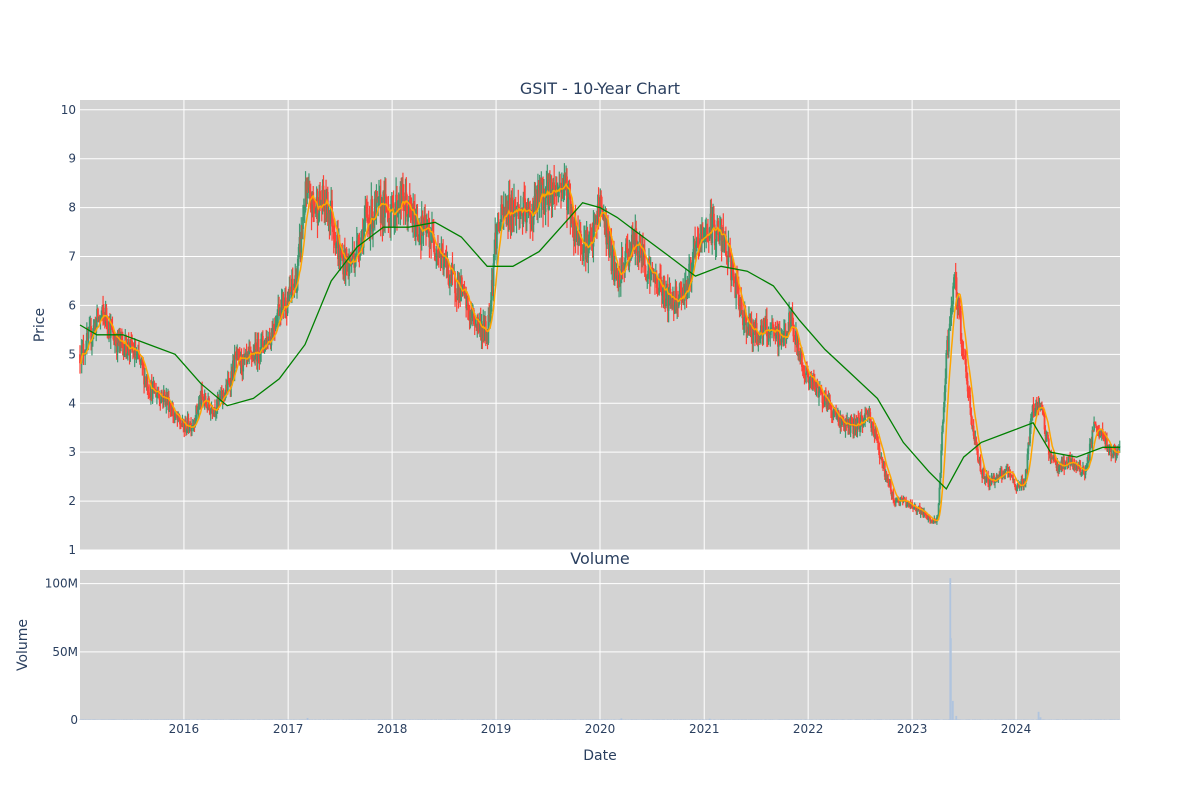 The width and height of the screenshot is (1200, 800). What do you see at coordinates (912, 729) in the screenshot?
I see `date-x-tick-label: 2023` at bounding box center [912, 729].